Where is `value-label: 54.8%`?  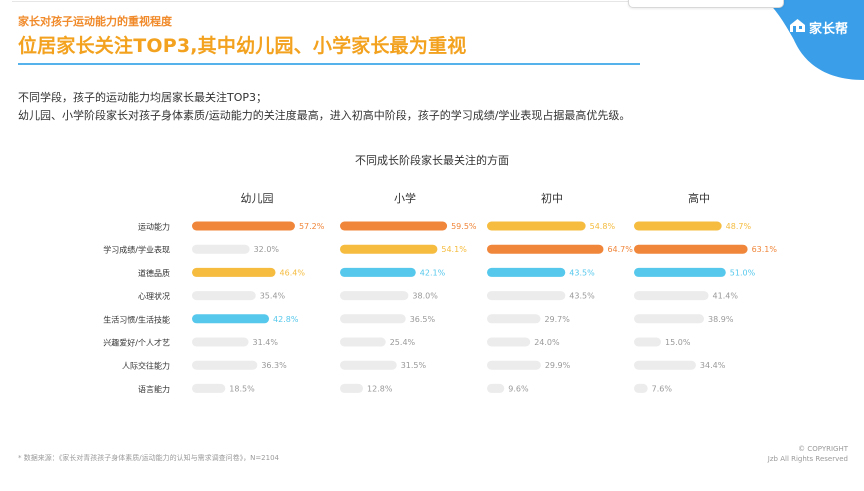 value-label: 54.8% is located at coordinates (603, 226).